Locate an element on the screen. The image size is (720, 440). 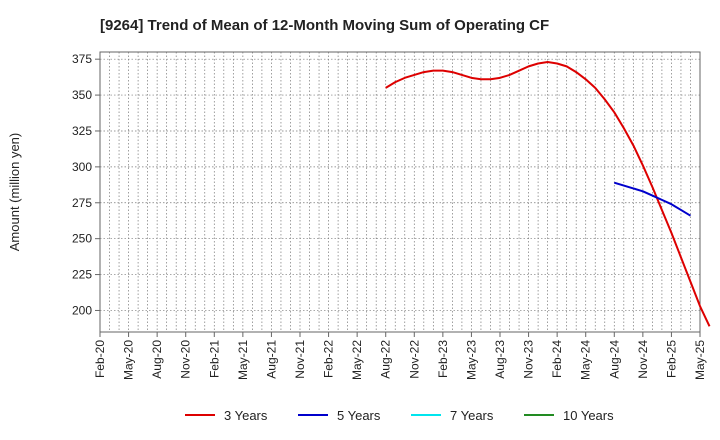
y-tick-label: 375 is located at coordinates (82, 59).